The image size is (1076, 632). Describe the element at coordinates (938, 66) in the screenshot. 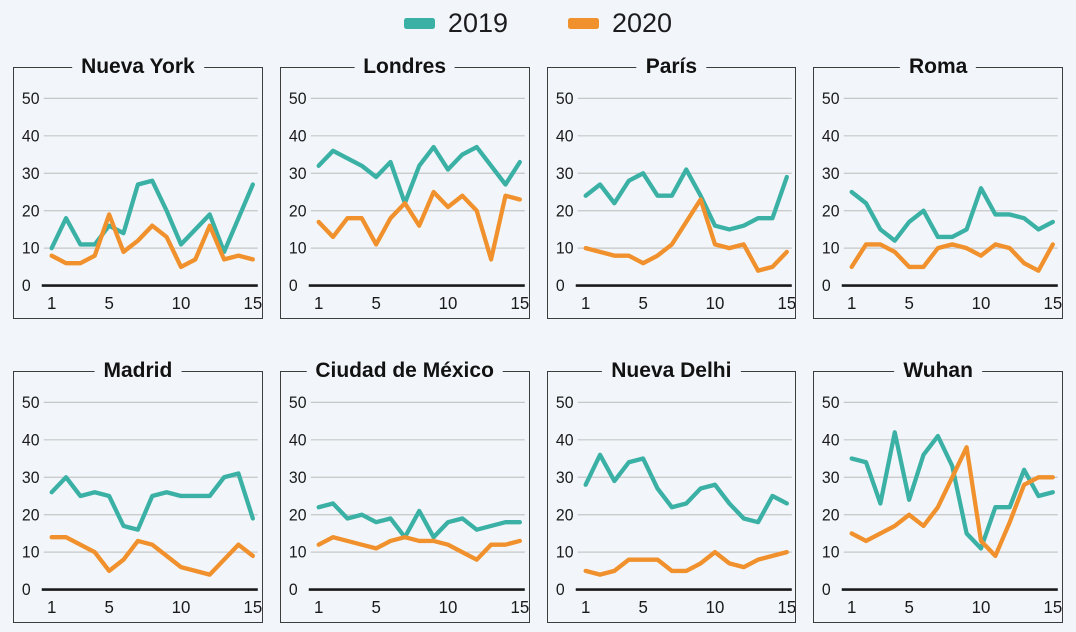

I see `chart-title: Roma` at that location.